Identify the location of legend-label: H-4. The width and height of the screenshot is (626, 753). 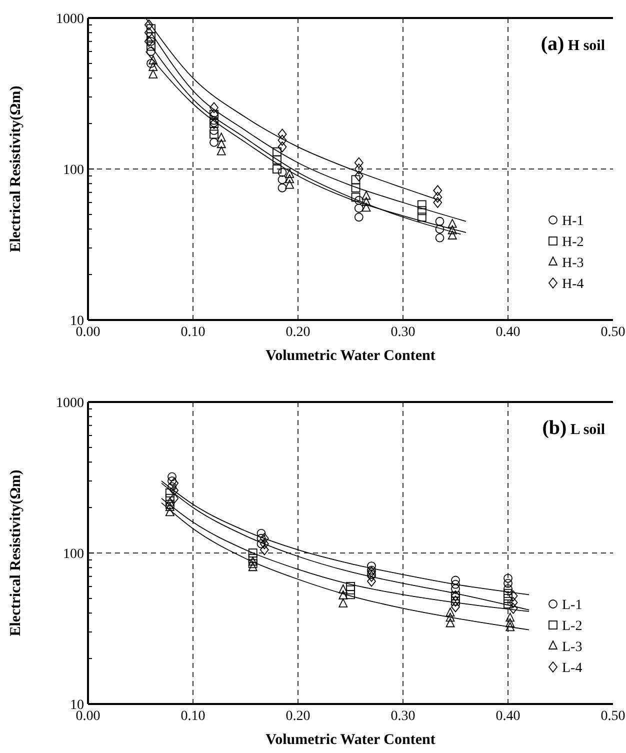
(573, 284).